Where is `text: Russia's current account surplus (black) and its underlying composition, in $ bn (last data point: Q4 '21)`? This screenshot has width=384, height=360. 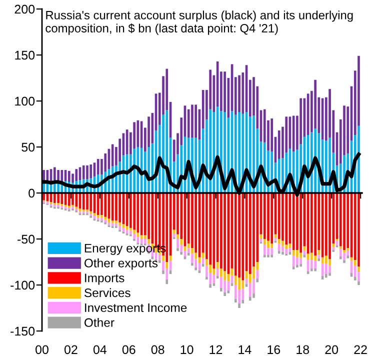 text: Russia's current account surplus (black) and its underlying composition, in $ bn (last data point: Q4 '21) is located at coordinates (199, 22).